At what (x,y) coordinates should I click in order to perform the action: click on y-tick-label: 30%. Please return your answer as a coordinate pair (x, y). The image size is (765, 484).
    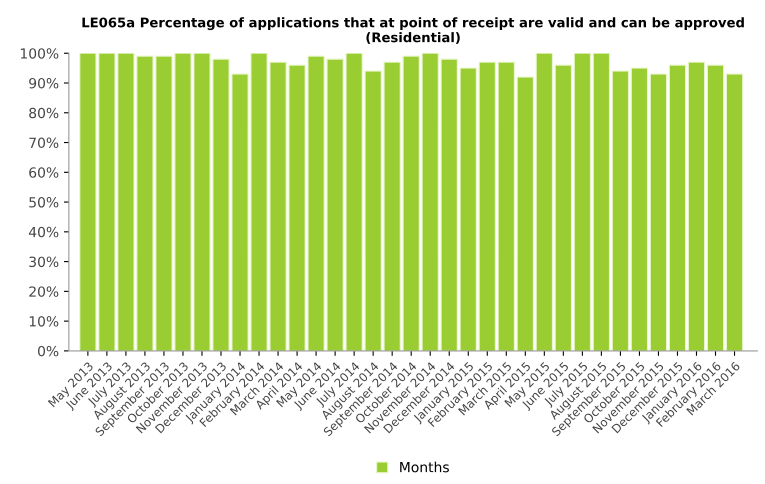
    Looking at the image, I should click on (43, 262).